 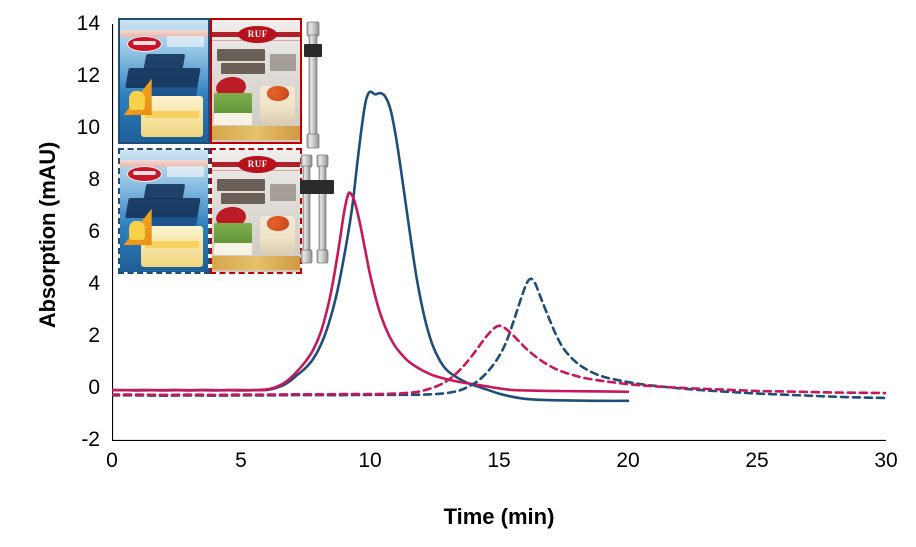 I want to click on y-tick-label: -2, so click(x=90, y=439).